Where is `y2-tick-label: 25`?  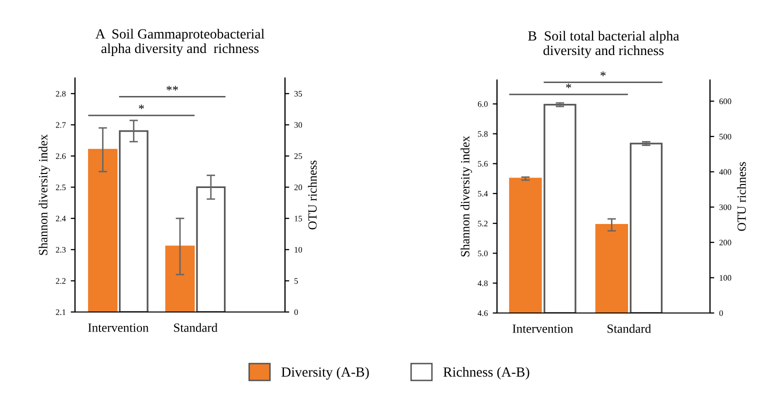 y2-tick-label: 25 is located at coordinates (298, 156).